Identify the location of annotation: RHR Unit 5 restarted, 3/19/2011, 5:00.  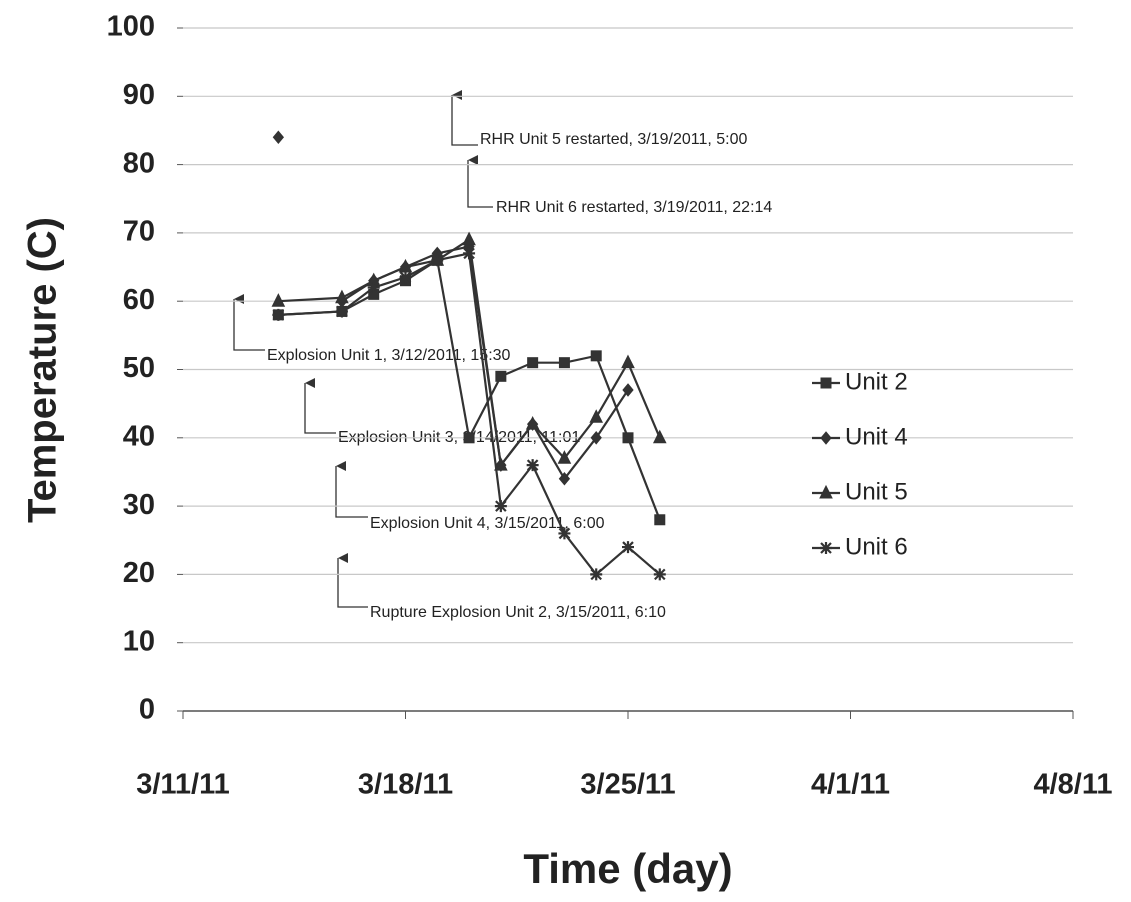
(614, 139).